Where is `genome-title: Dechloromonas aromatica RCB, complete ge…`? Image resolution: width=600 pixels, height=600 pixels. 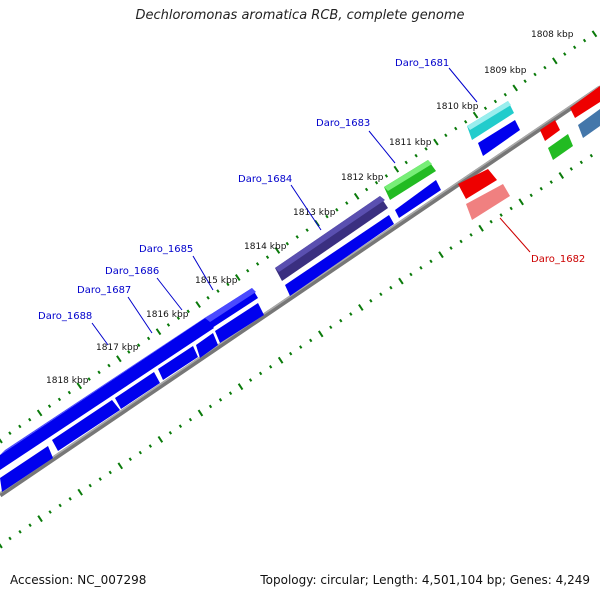 genome-title: Dechloromonas aromatica RCB, complete ge… is located at coordinates (300, 15).